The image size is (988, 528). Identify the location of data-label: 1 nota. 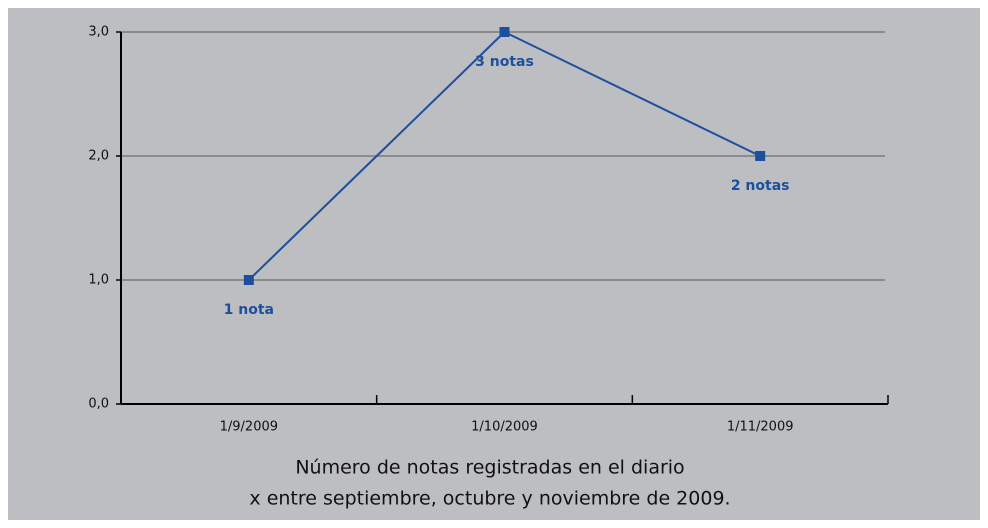
(249, 310).